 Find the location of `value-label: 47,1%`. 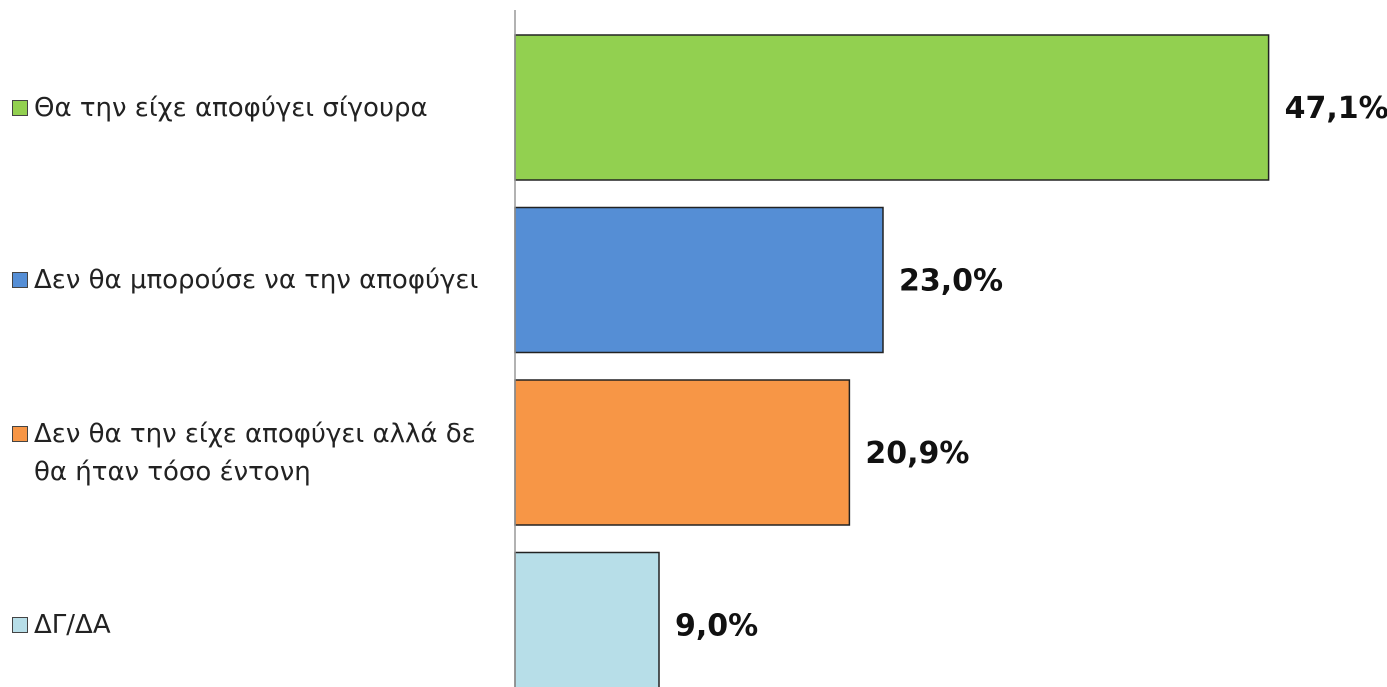

value-label: 47,1% is located at coordinates (1336, 108).